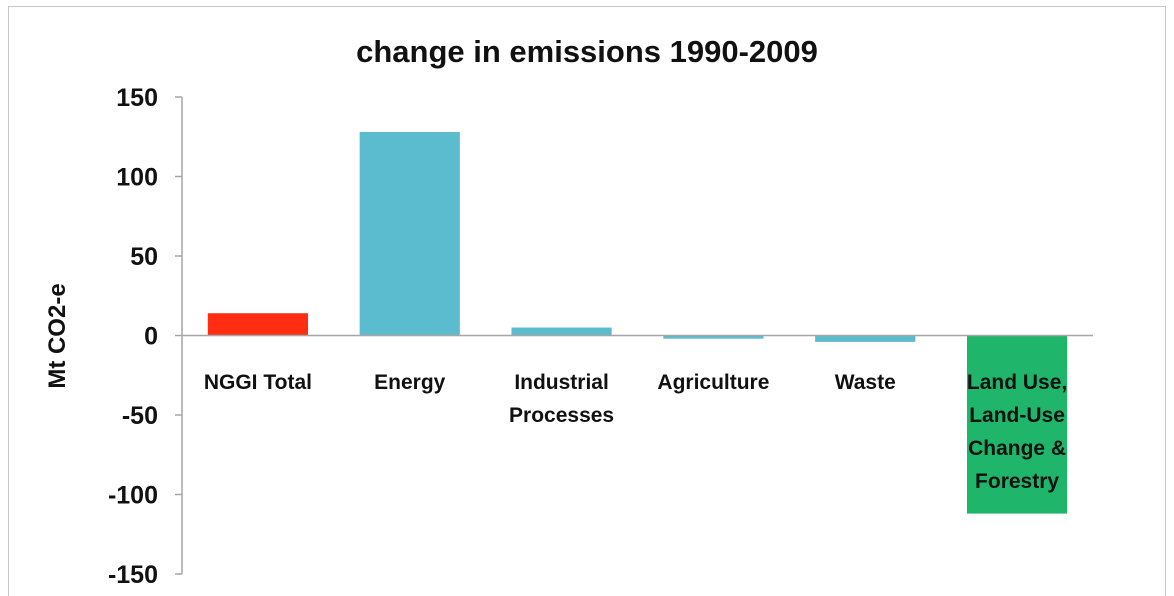 The height and width of the screenshot is (596, 1174). What do you see at coordinates (144, 257) in the screenshot?
I see `y-tick-label: 50` at bounding box center [144, 257].